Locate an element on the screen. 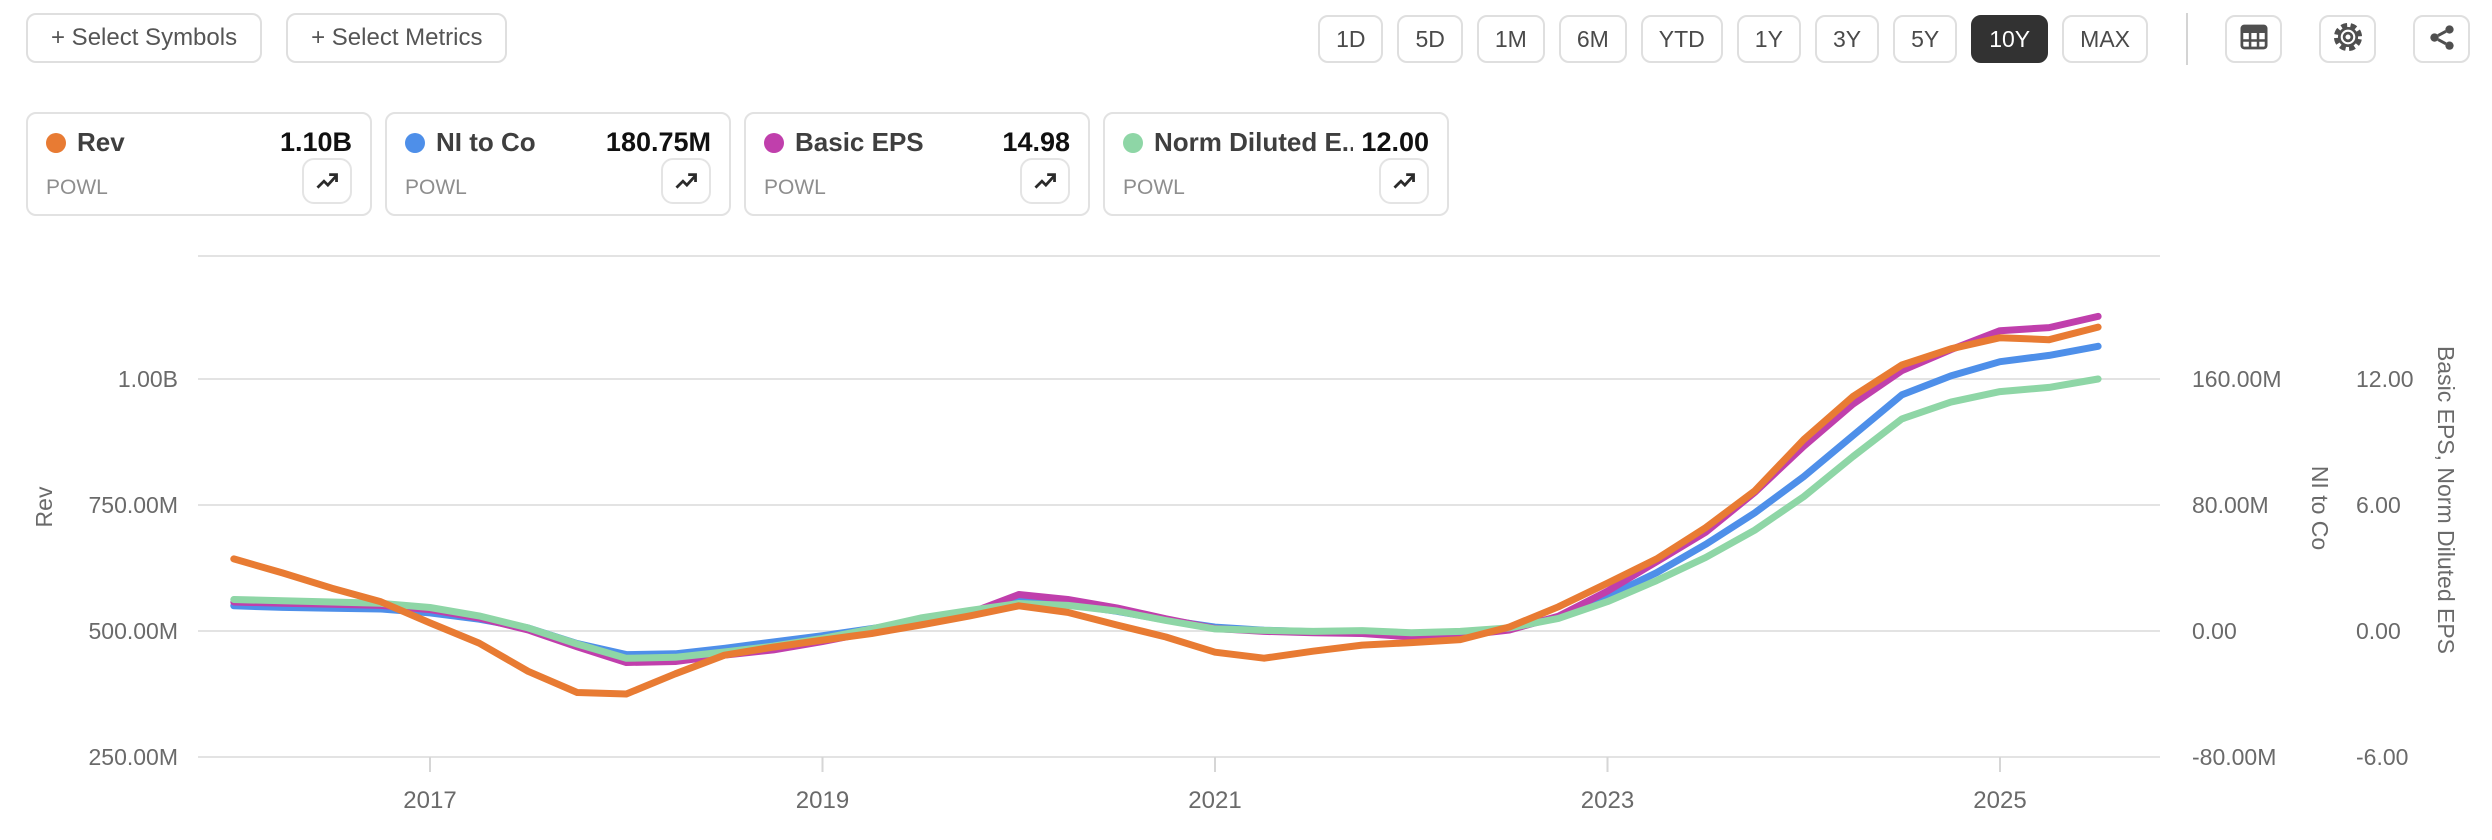 The height and width of the screenshot is (840, 2492). toolbar-right: 1D 5D 1M 6M YTD 1Y 3Y 5Y 10Y MAX is located at coordinates (1887, 39).